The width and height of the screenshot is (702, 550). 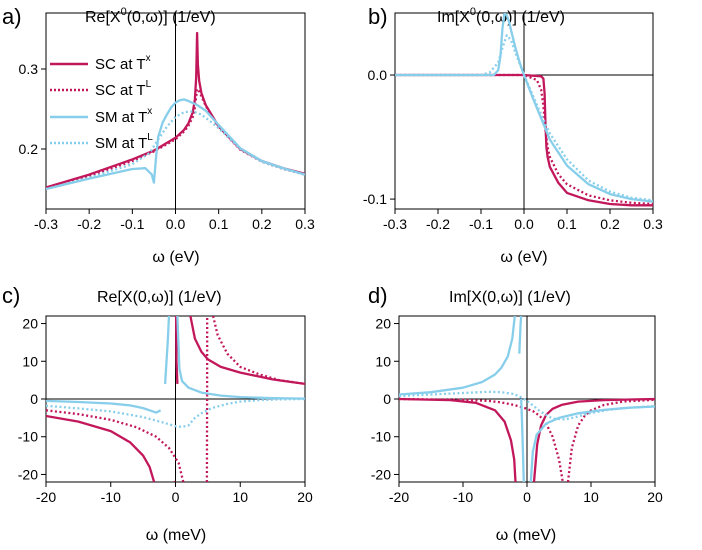 I want to click on panel-d-title: Im[X(0,ω)] (1/eV), so click(x=510, y=297).